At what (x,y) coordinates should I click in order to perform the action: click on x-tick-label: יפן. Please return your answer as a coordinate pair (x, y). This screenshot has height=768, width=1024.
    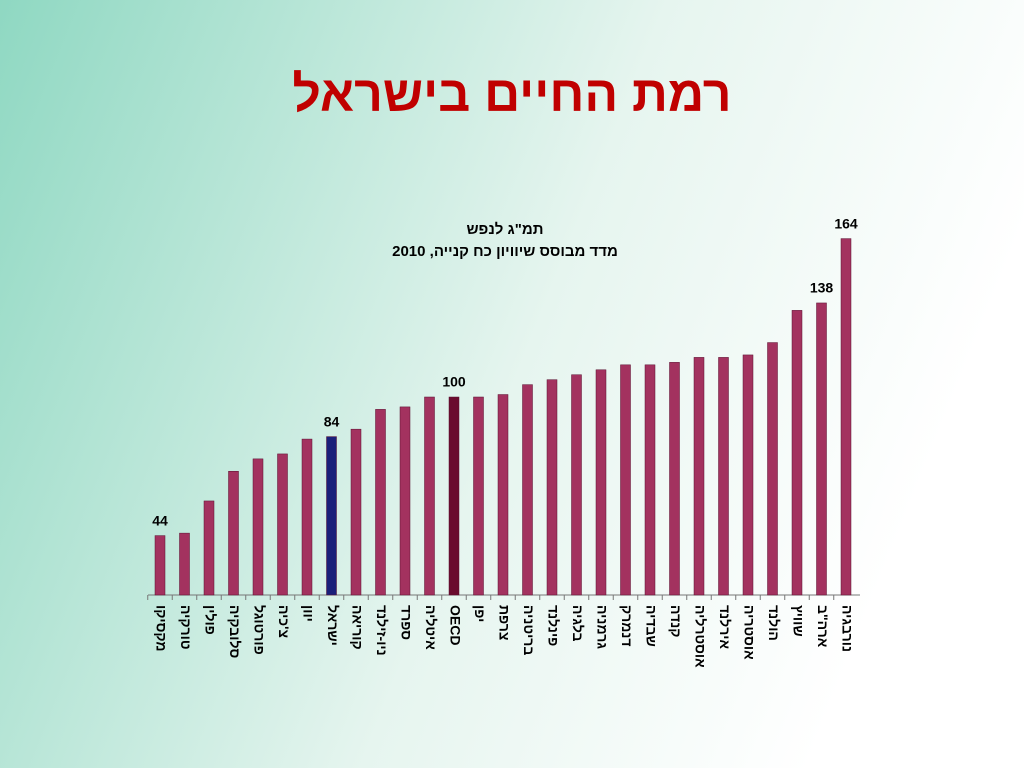
    Looking at the image, I should click on (480, 613).